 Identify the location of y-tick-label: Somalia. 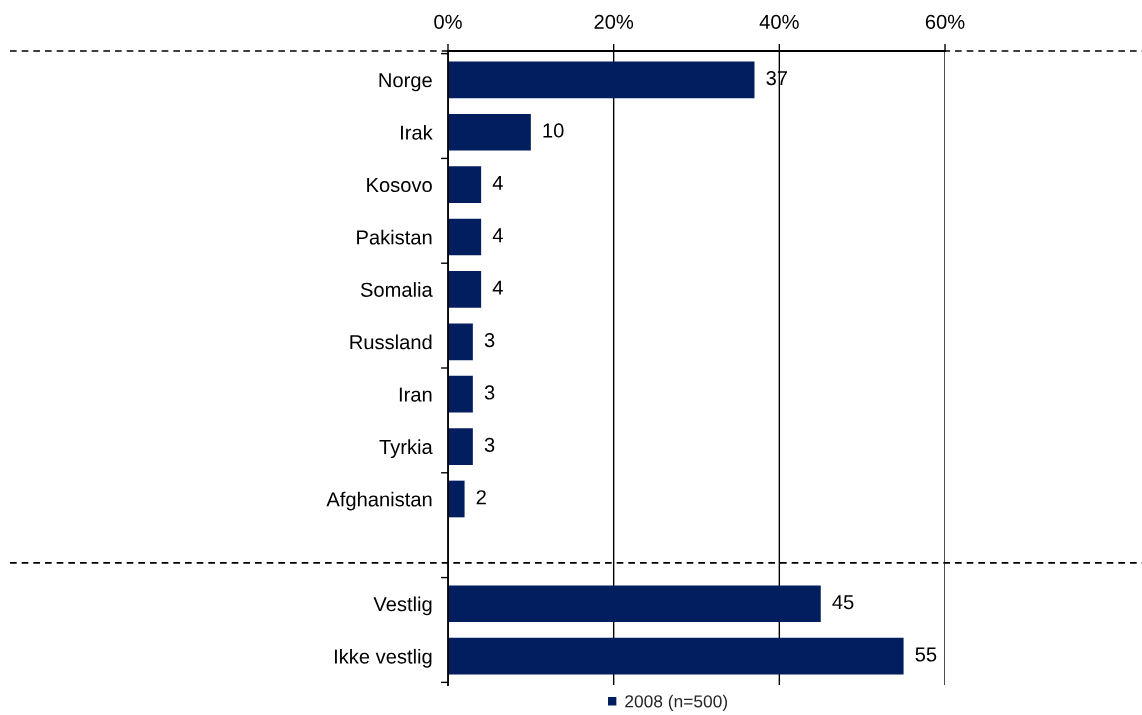
(396, 289).